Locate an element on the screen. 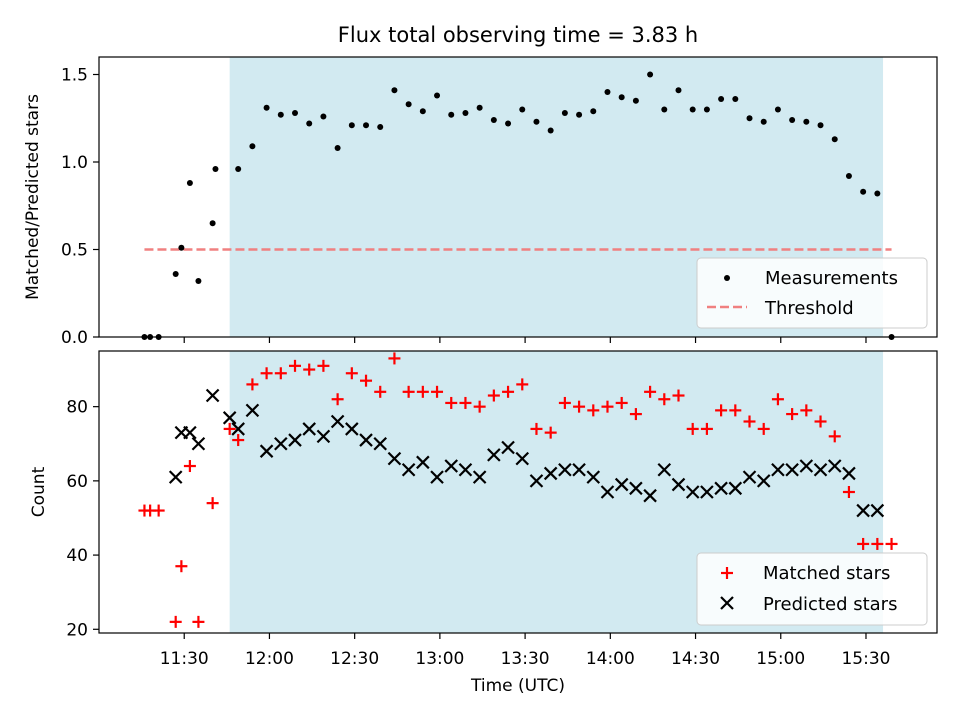 Image resolution: width=960 pixels, height=720 pixels. top-y-axis-label: Matched/Predicted stars is located at coordinates (33, 197).